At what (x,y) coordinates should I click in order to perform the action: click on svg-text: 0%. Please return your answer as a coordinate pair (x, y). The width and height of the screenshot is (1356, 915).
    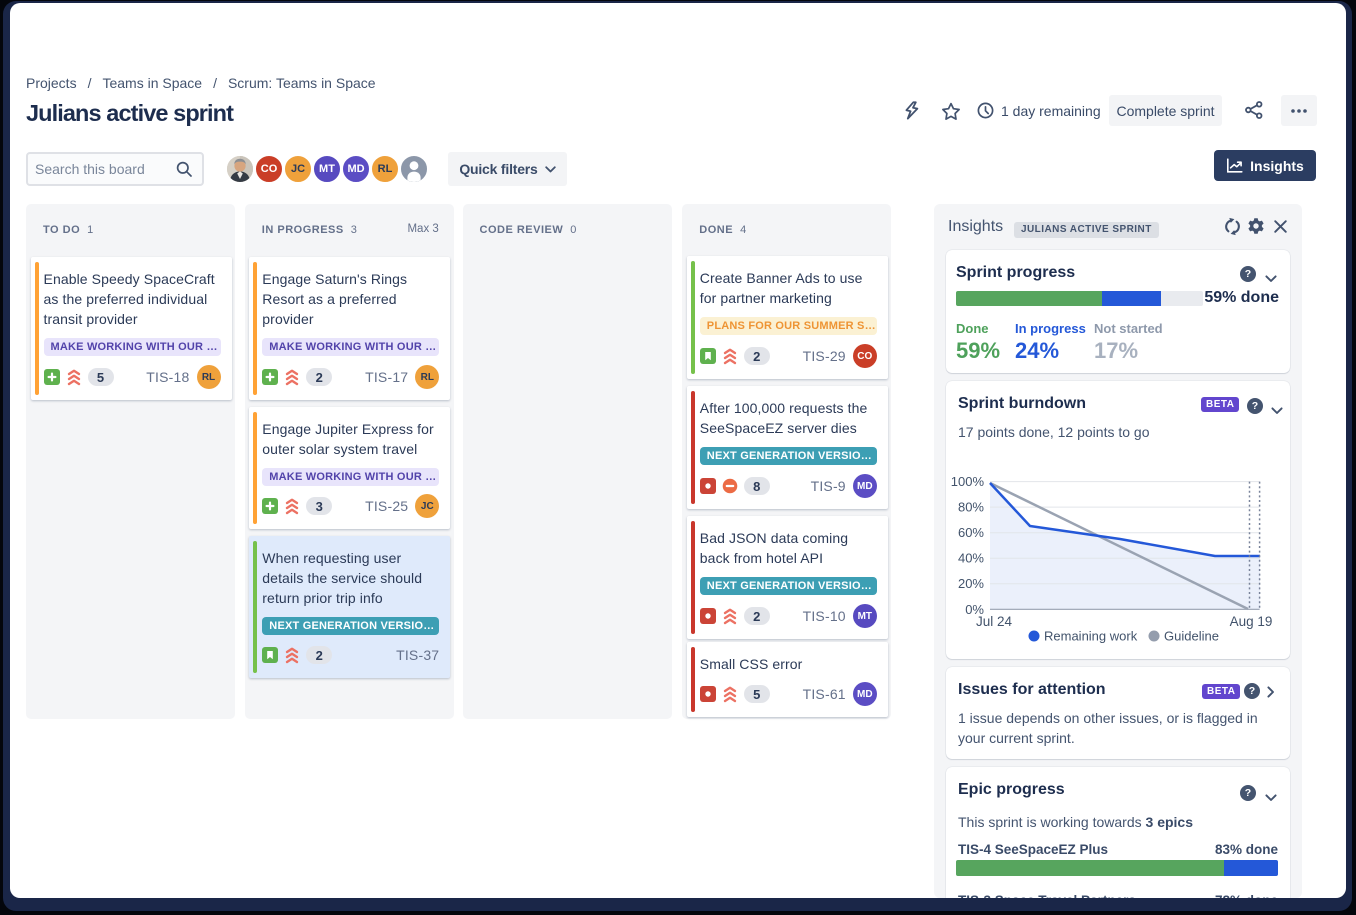
    Looking at the image, I should click on (974, 609).